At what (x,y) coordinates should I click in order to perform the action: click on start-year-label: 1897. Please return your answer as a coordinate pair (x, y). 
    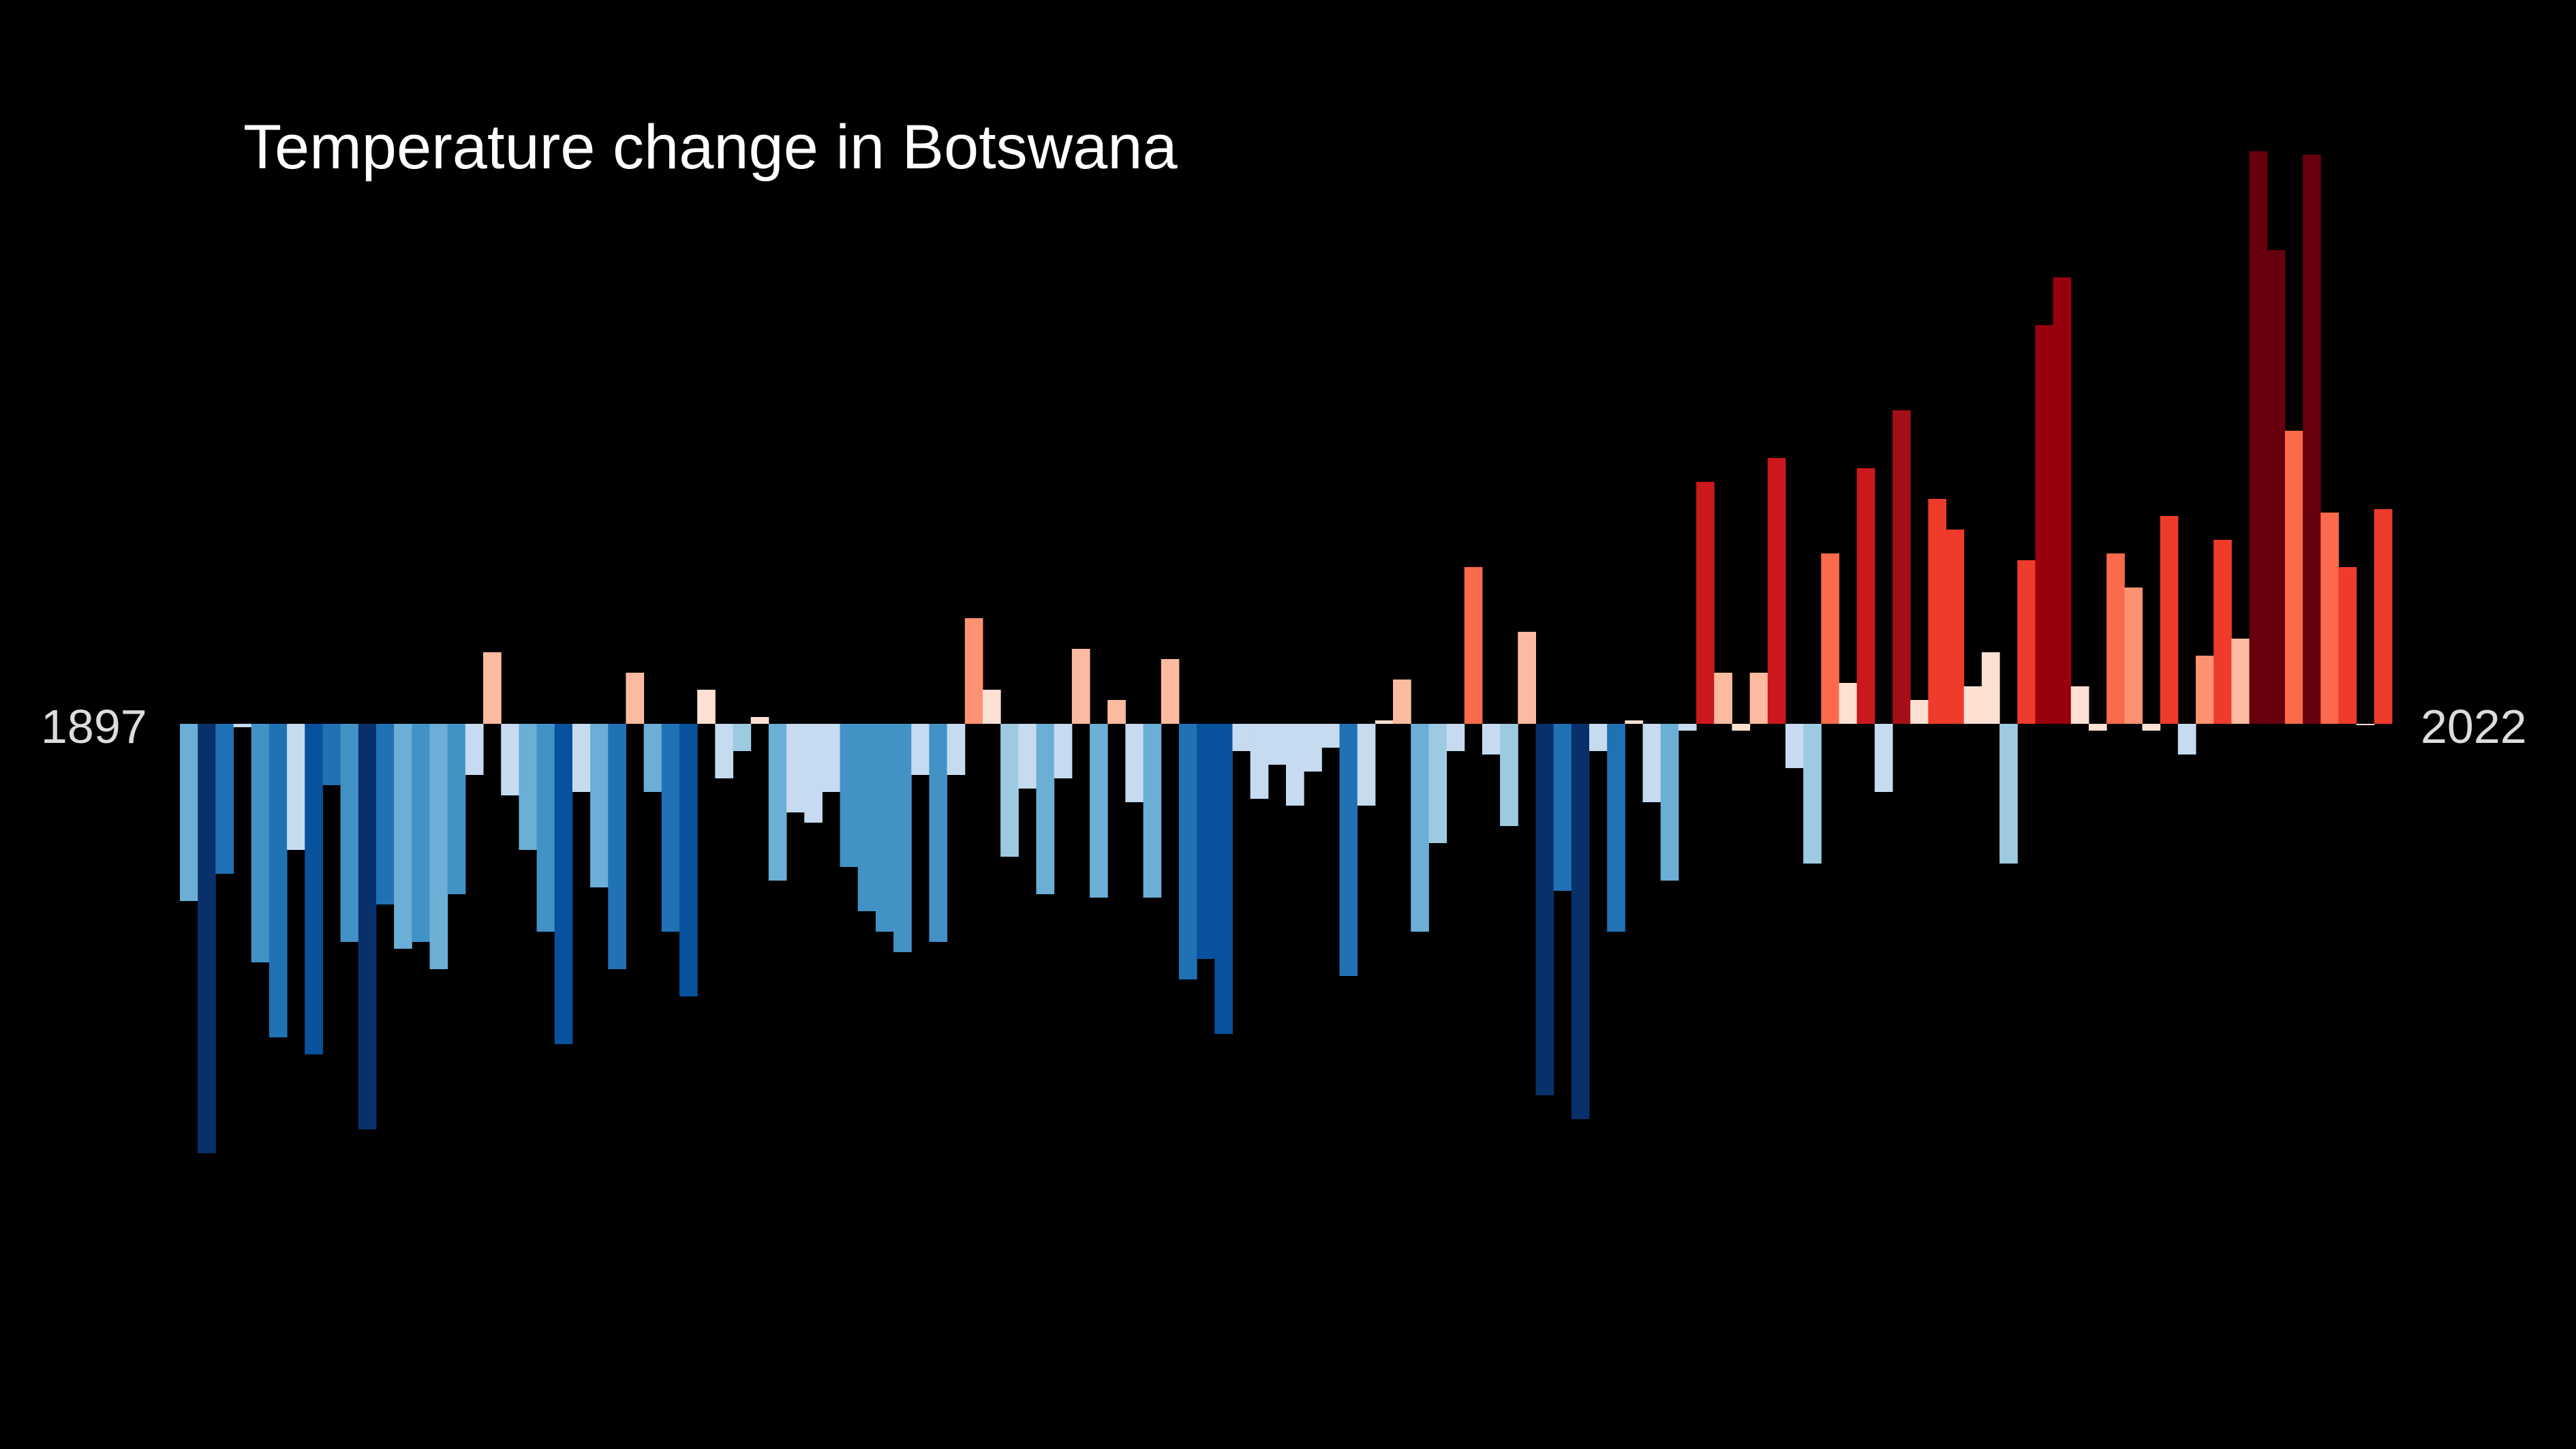
    Looking at the image, I should click on (94, 726).